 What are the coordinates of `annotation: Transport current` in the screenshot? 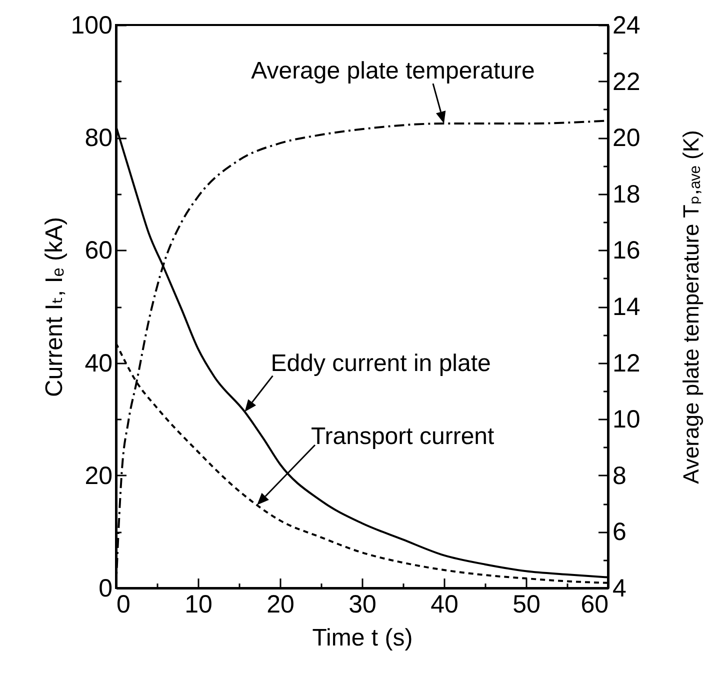 It's located at (403, 436).